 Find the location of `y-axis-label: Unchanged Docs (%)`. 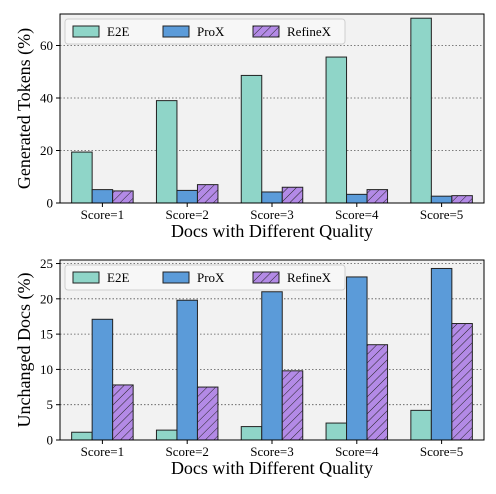

y-axis-label: Unchanged Docs (%) is located at coordinates (24, 350).